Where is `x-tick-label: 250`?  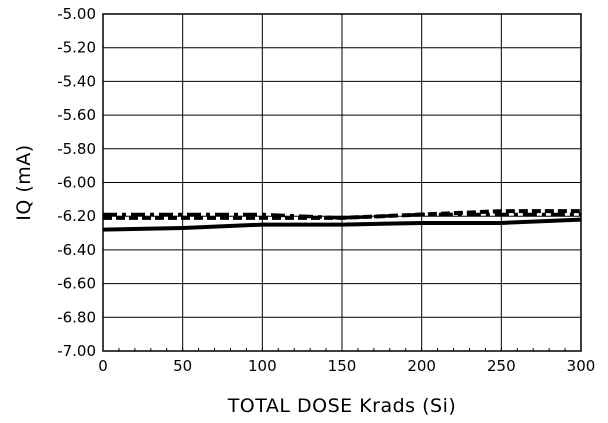
x-tick-label: 250 is located at coordinates (501, 366).